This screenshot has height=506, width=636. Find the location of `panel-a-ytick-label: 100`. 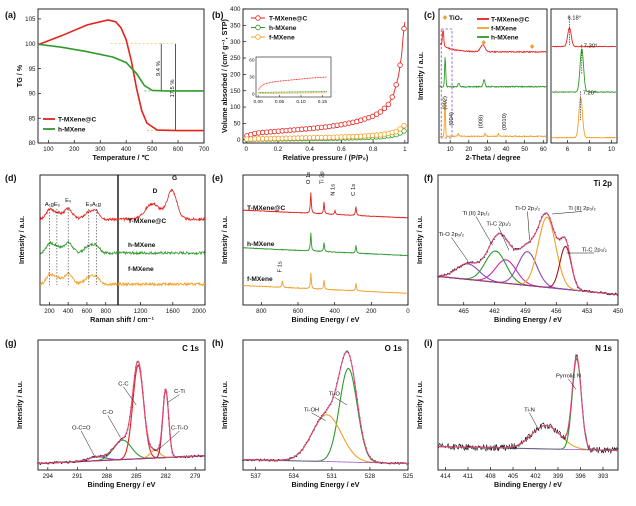

panel-a-ytick-label: 100 is located at coordinates (30, 44).